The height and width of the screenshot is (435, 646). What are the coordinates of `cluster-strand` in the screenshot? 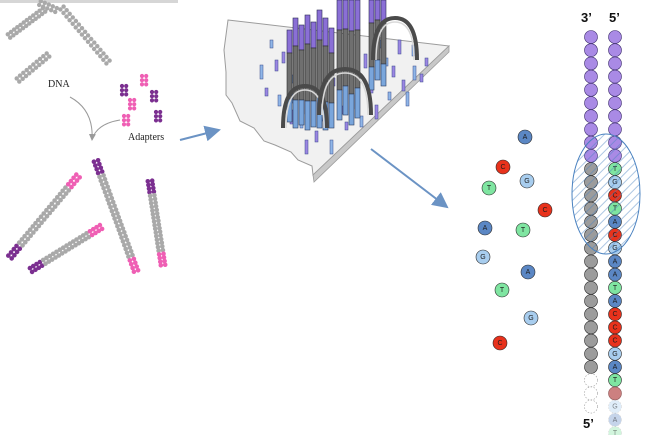 It's located at (371, 45).